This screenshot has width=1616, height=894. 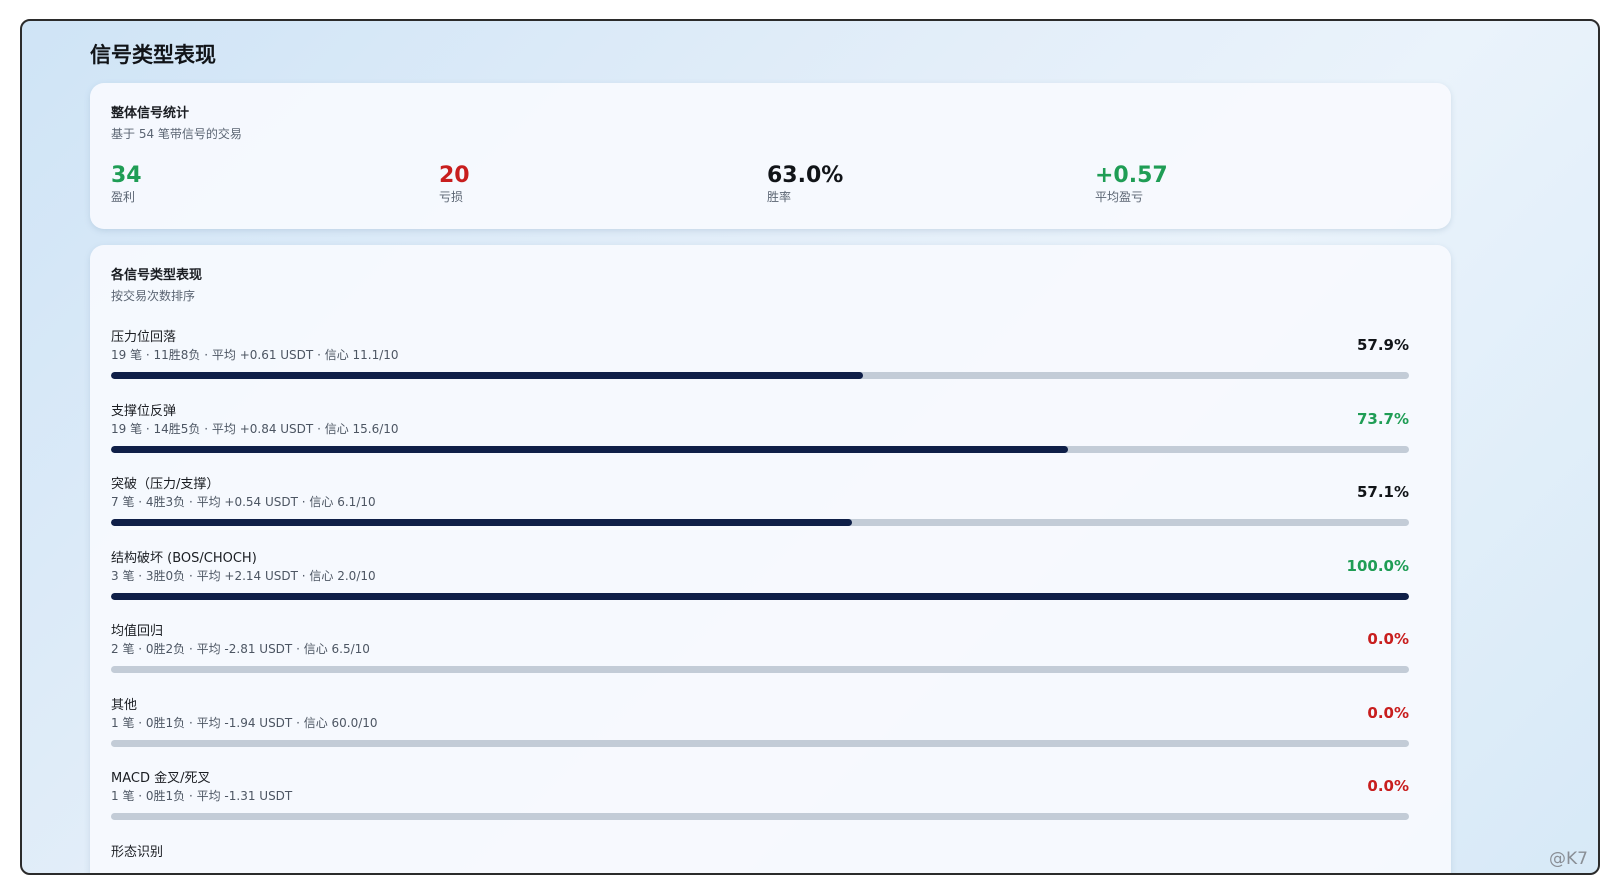 What do you see at coordinates (176, 134) in the screenshot?
I see `overall-stats-subtitle: 基于 54 笔带信号的交易` at bounding box center [176, 134].